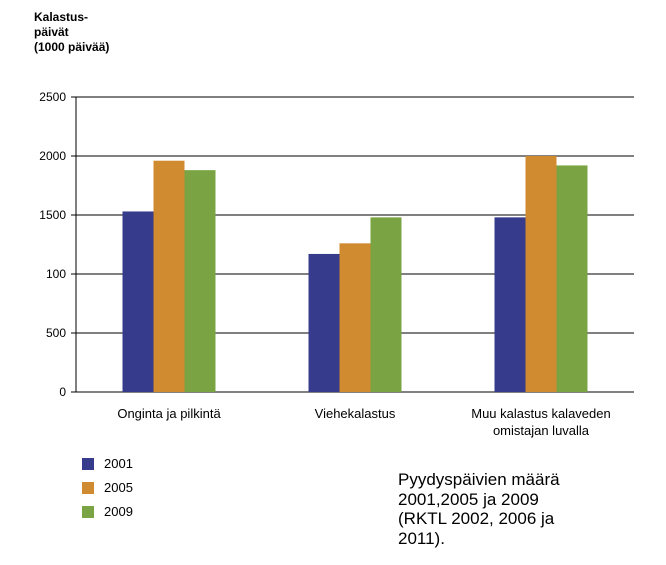 This screenshot has height=565, width=666. I want to click on y-tick-label: 100, so click(56, 274).